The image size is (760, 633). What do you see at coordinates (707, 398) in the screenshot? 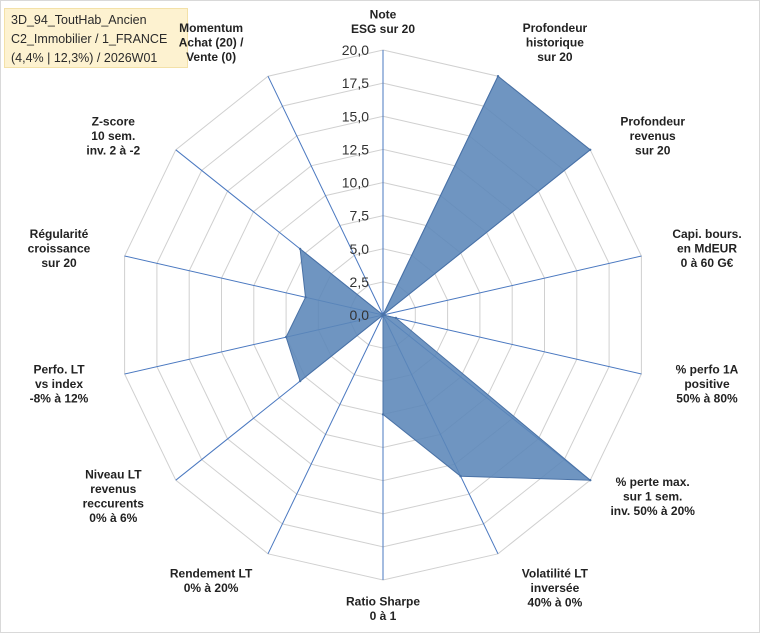
I see `axis-label: 50% à 80%` at bounding box center [707, 398].